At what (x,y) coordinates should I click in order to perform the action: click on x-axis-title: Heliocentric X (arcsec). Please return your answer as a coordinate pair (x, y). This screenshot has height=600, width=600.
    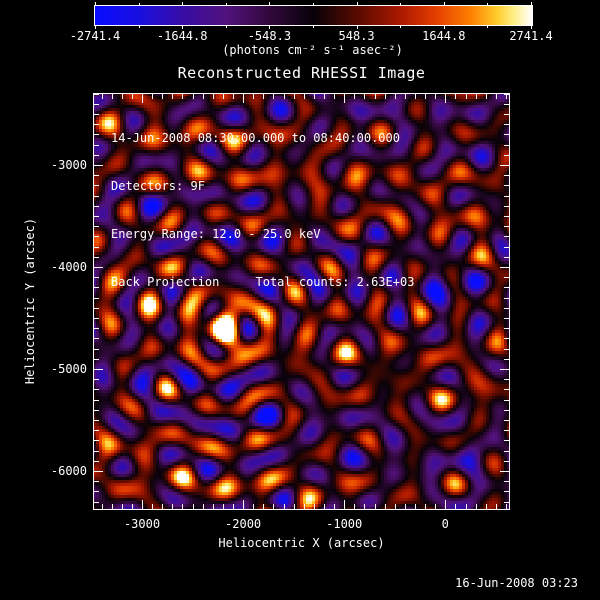
    Looking at the image, I should click on (301, 543).